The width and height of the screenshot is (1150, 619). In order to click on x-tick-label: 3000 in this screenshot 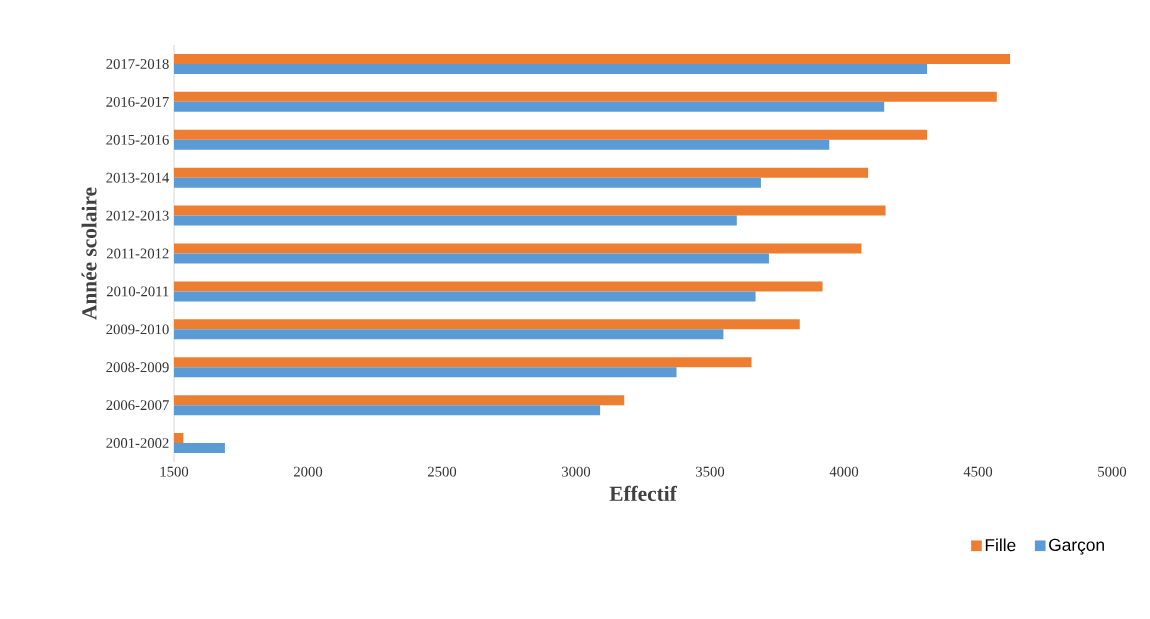, I will do `click(576, 471)`.